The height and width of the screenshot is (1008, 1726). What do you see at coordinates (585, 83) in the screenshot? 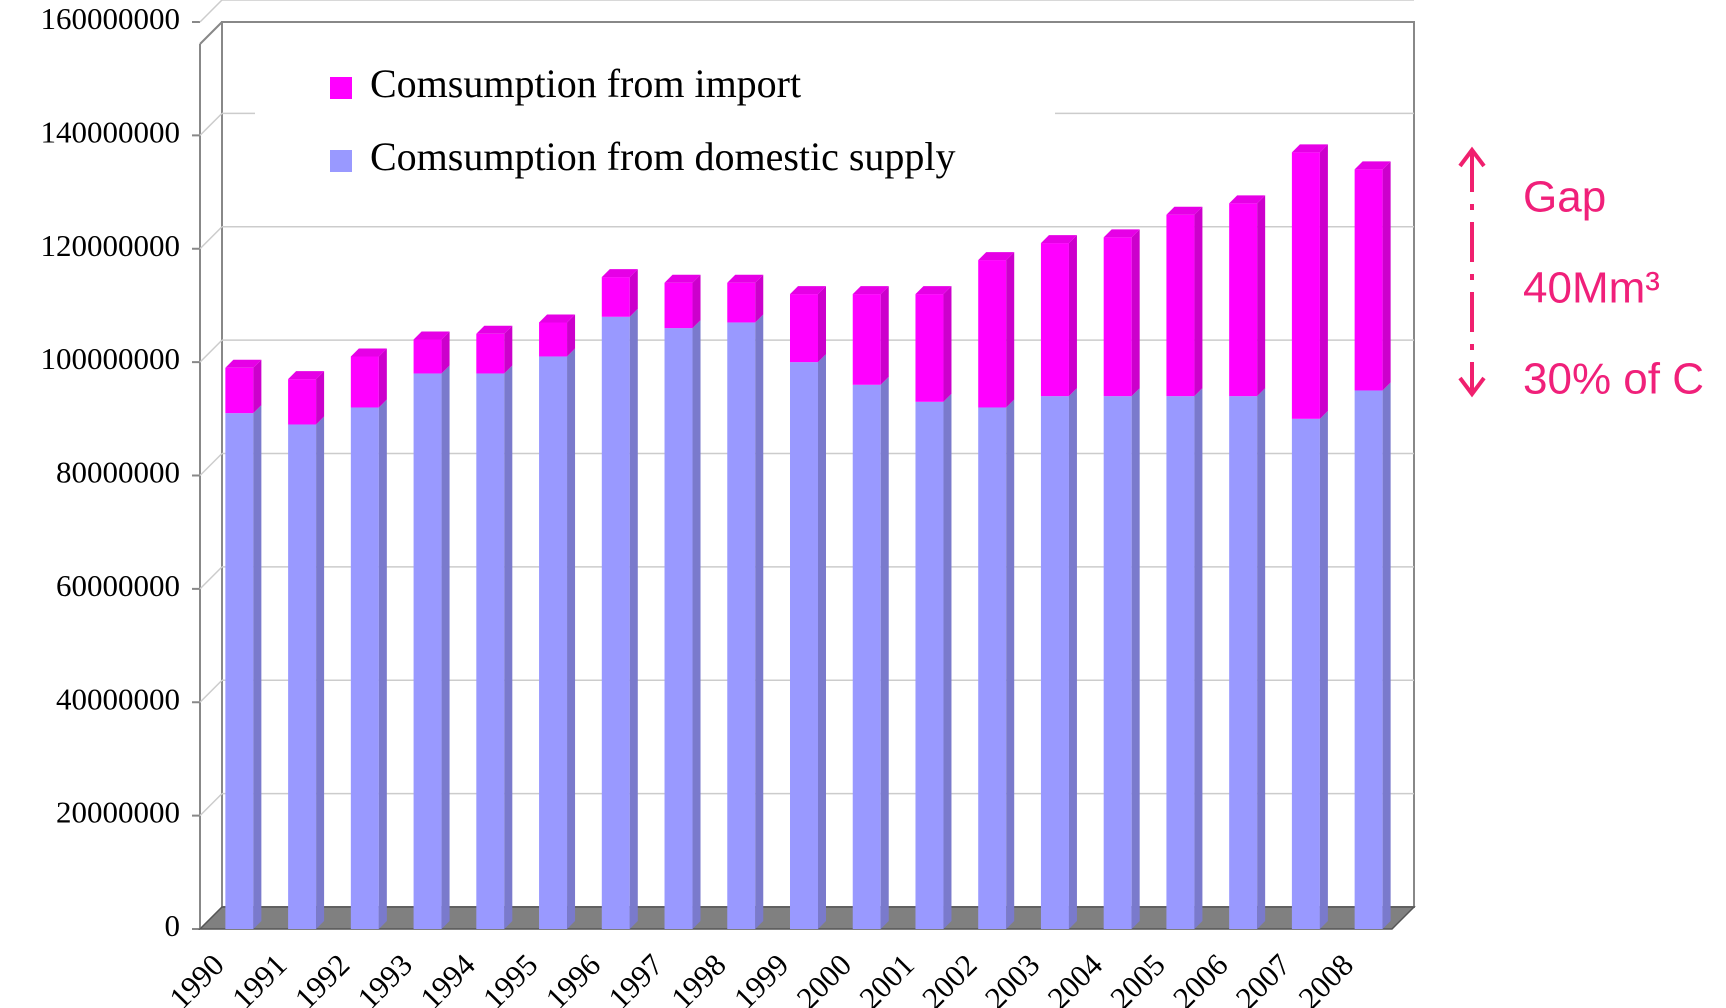
I see `legend-label: Comsumption from import` at bounding box center [585, 83].